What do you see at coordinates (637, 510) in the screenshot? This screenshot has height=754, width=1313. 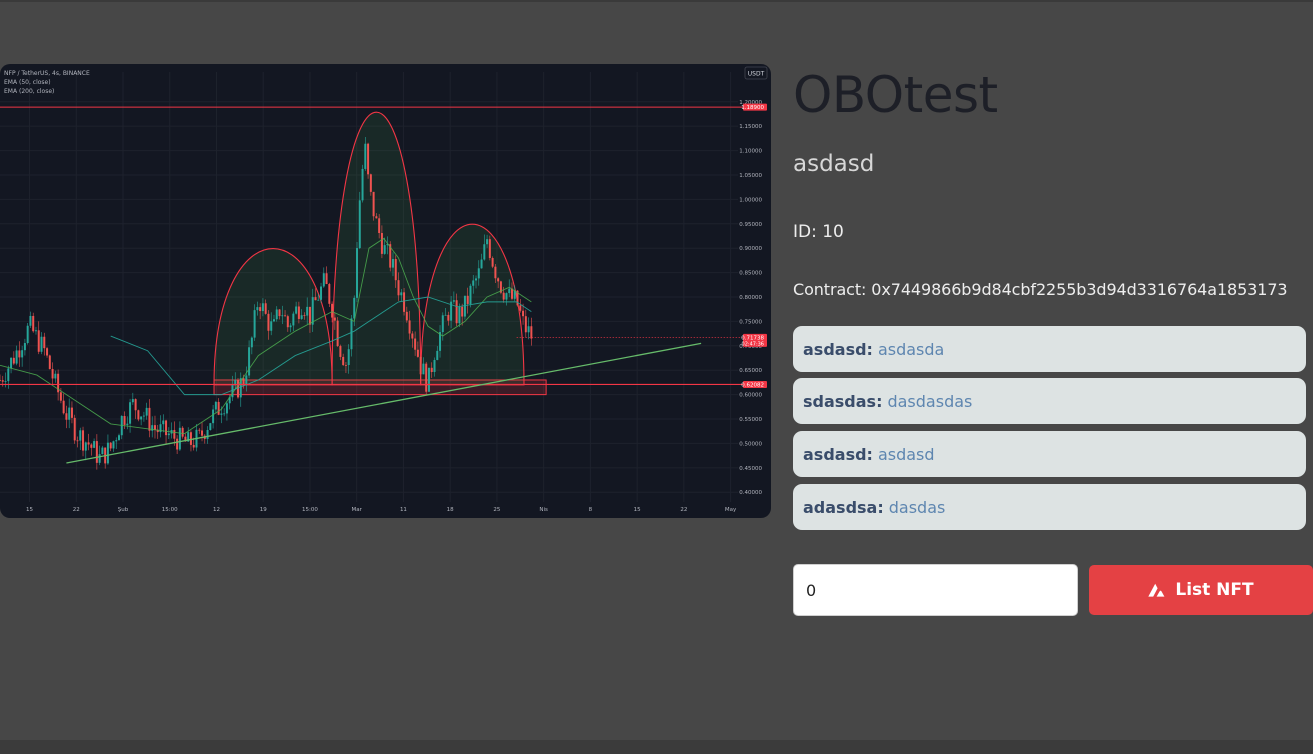 I see `x-tick-label: 15` at bounding box center [637, 510].